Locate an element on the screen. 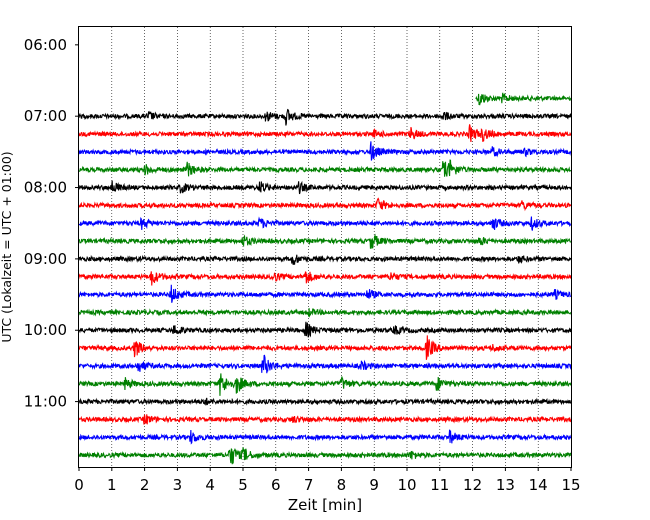  x-tick-label: 6 is located at coordinates (276, 485).